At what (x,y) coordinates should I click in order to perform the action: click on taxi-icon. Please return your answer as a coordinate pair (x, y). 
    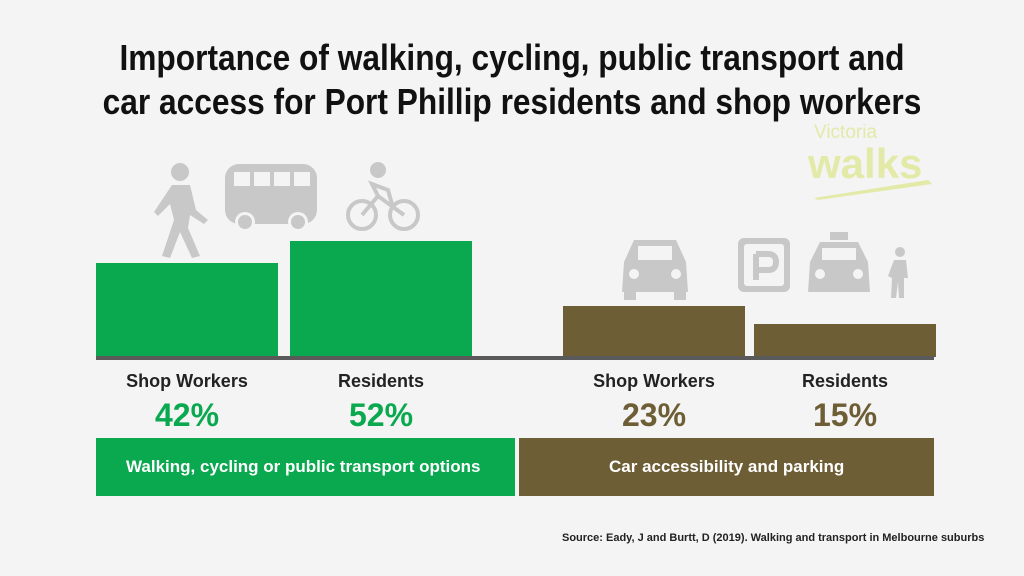
    Looking at the image, I should click on (839, 262).